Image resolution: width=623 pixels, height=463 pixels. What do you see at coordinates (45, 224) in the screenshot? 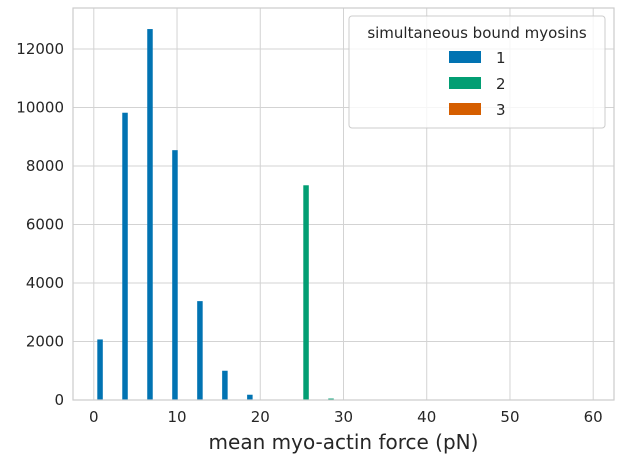
I see `y-tick-label: 6000` at bounding box center [45, 224].